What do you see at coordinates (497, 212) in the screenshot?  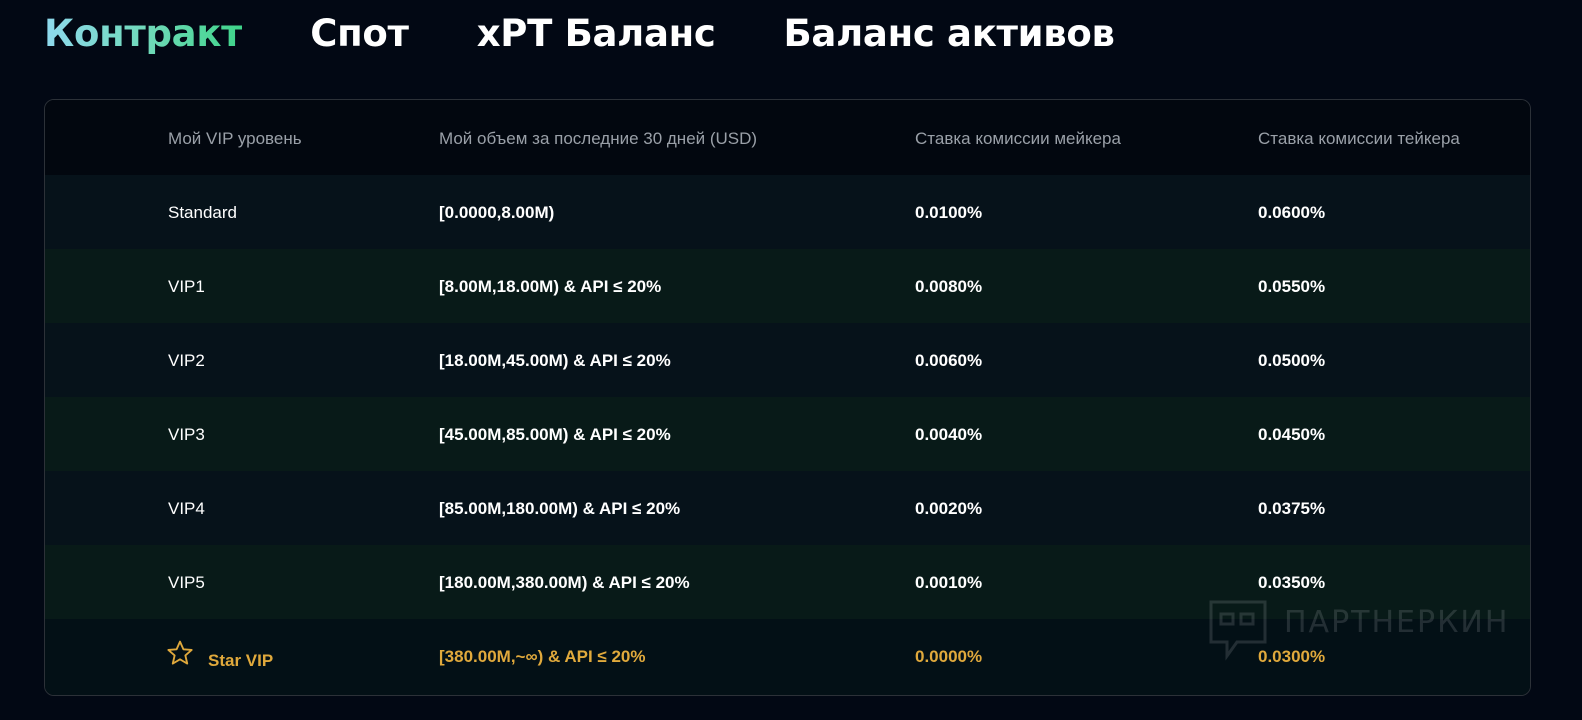 I see `volume-cell: [0.0000,8.00M)` at bounding box center [497, 212].